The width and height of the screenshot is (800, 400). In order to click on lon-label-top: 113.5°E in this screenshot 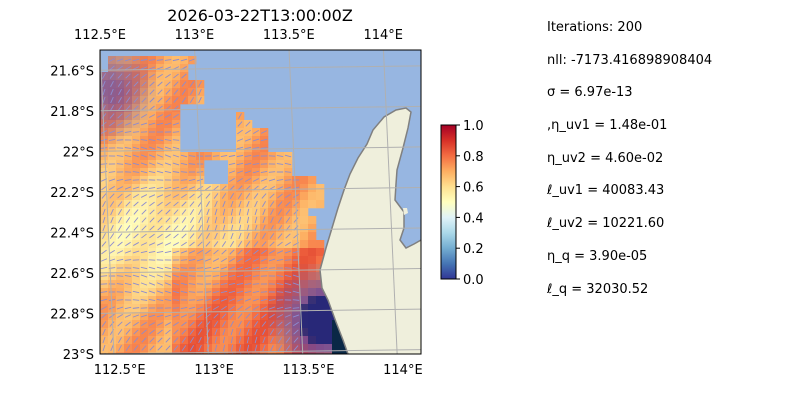, I will do `click(289, 35)`.